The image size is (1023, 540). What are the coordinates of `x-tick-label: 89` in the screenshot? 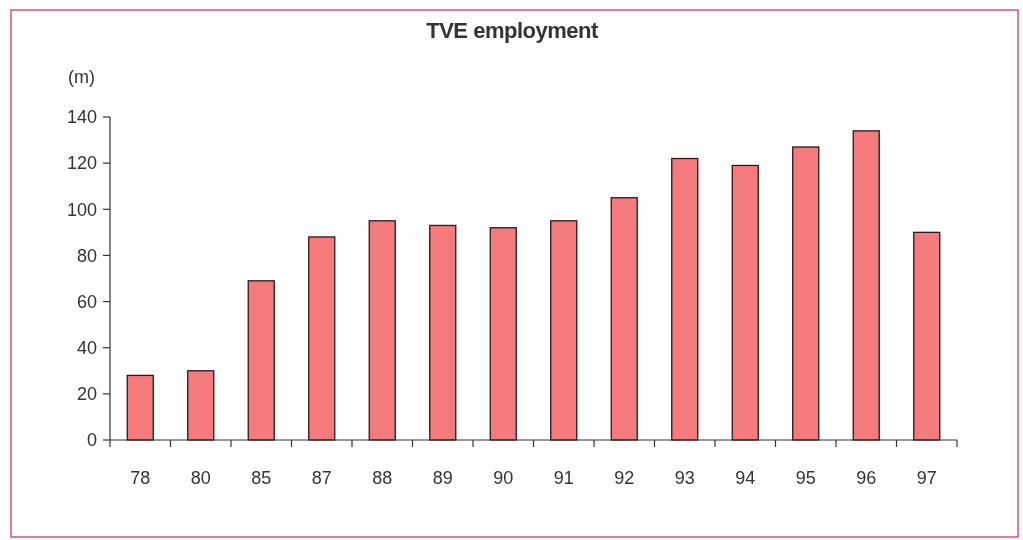 It's located at (442, 478).